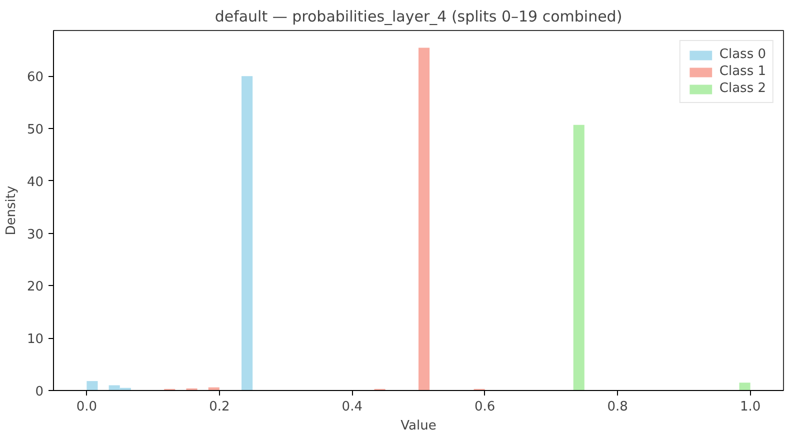 Image resolution: width=788 pixels, height=436 pixels. Describe the element at coordinates (617, 407) in the screenshot. I see `x-tick-label: 0.8` at that location.